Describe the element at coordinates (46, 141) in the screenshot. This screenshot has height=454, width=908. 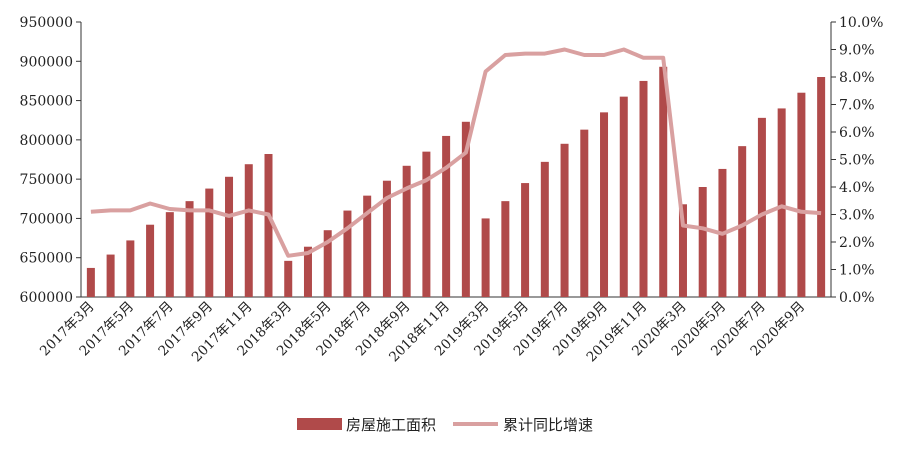
I see `left-axis-tick-label: 800000` at that location.